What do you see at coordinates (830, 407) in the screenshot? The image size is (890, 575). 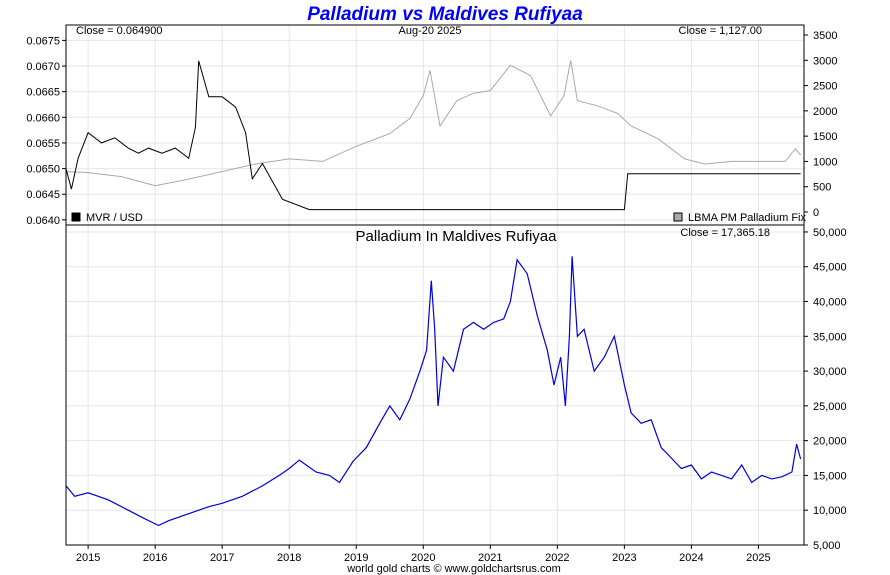 I see `bottom-right-tick-label: 25,000` at bounding box center [830, 407].